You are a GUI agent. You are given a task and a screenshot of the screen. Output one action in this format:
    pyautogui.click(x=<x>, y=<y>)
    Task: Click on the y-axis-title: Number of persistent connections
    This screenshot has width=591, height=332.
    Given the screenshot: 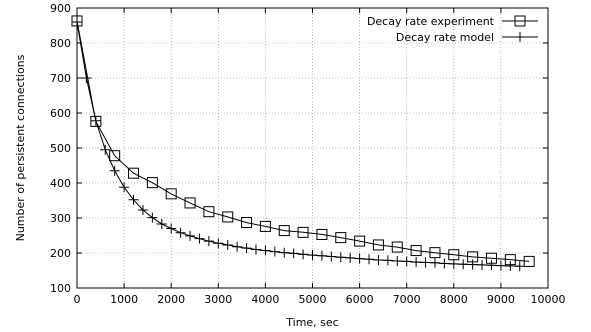 What is the action you would take?
    pyautogui.click(x=20, y=147)
    